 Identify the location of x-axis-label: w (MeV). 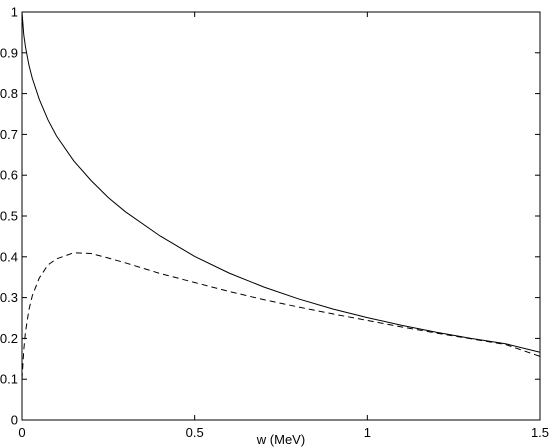
(280, 439).